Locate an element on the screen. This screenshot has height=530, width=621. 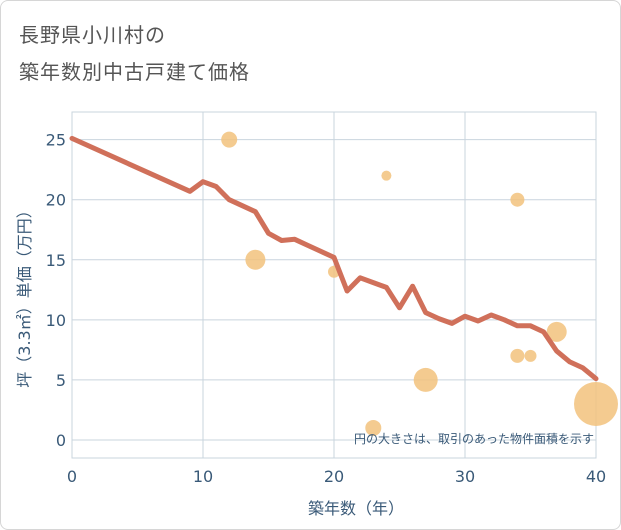
y-tick-label: 25 is located at coordinates (56, 140).